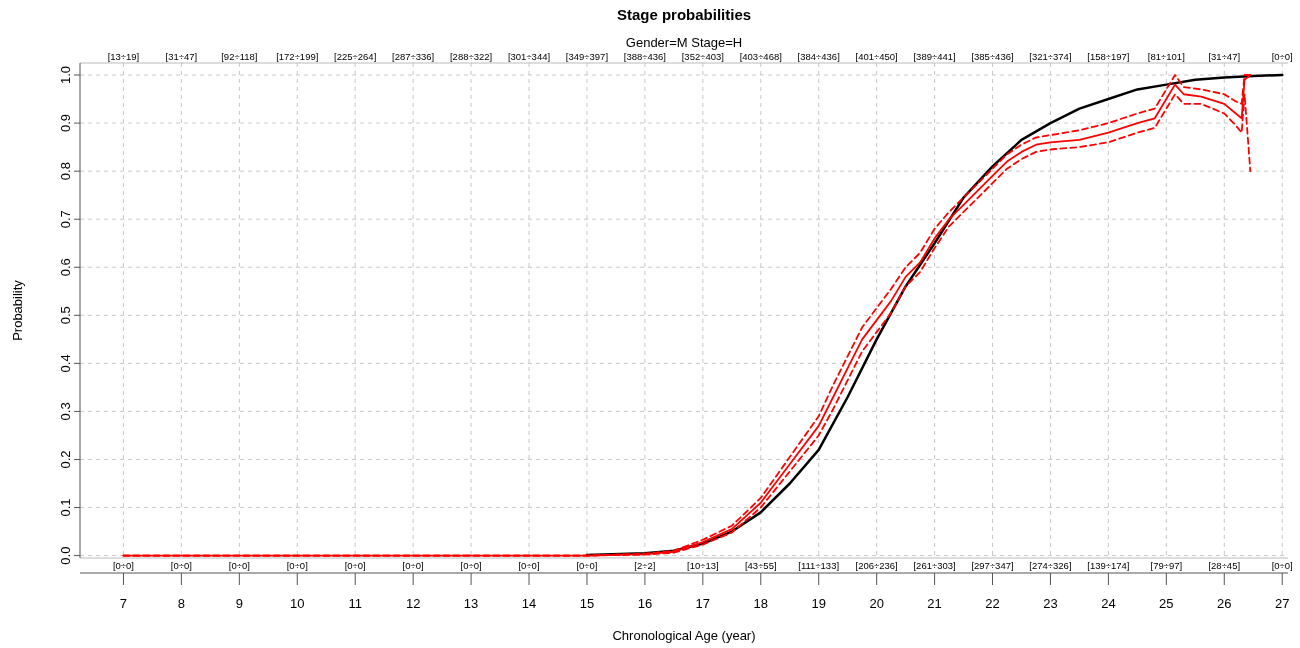 This screenshot has width=1300, height=648. What do you see at coordinates (876, 56) in the screenshot?
I see `text: [401÷450]` at bounding box center [876, 56].